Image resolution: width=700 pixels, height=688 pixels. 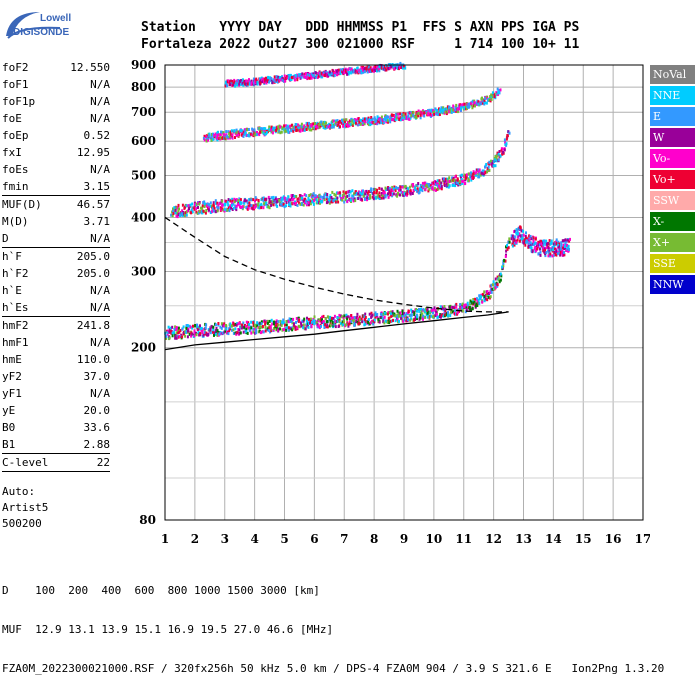 What do you see at coordinates (56, 135) in the screenshot?
I see `param-row: foEp 0.52` at bounding box center [56, 135].